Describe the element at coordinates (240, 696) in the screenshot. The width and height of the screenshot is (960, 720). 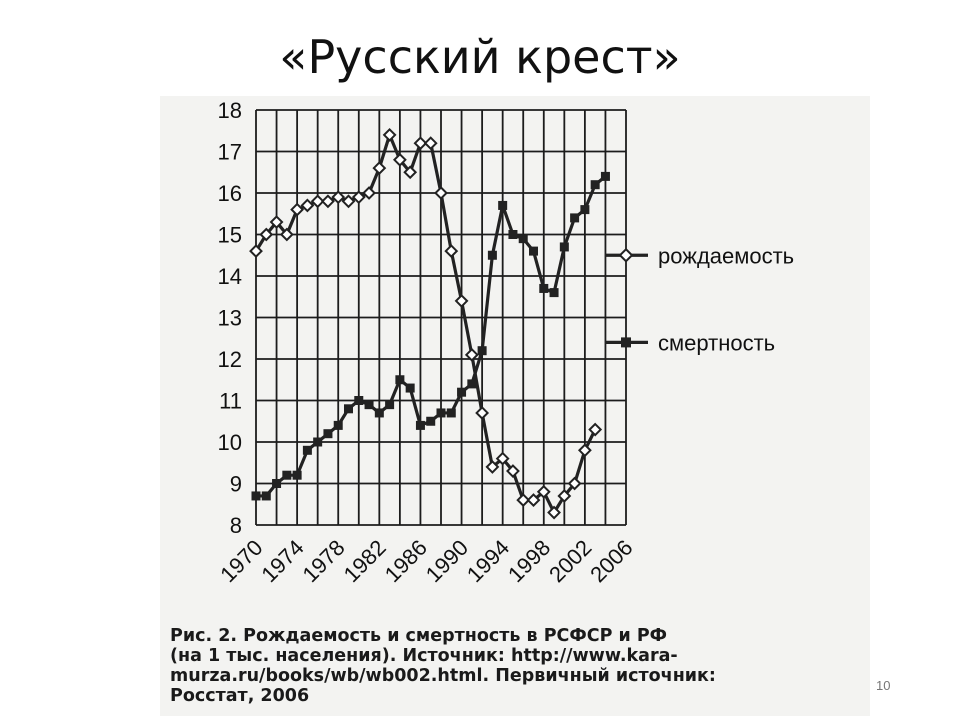
I see `caption-line-4: Росстат, 2006` at that location.